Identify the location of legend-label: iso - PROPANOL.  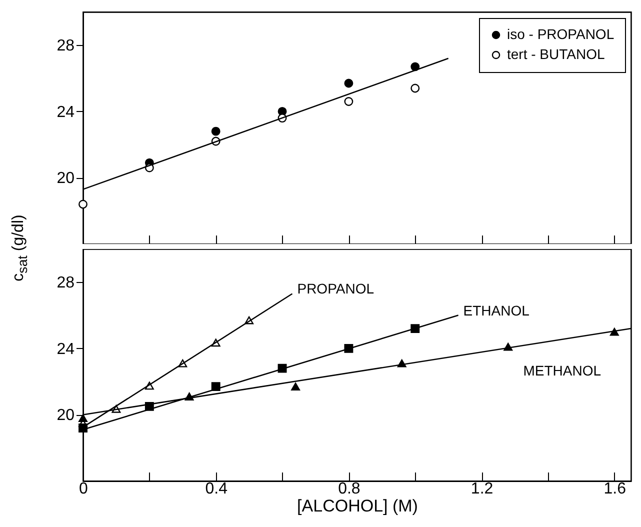
(560, 34).